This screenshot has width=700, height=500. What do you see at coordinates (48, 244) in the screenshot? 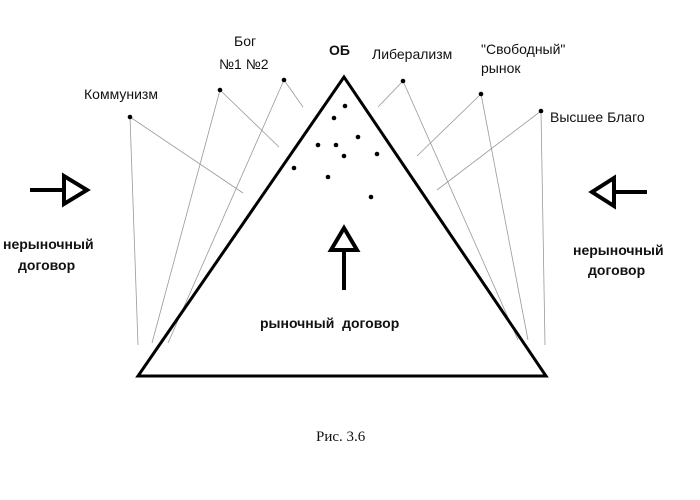
I see `label-nonmarket-left-line1: нерыночный` at bounding box center [48, 244].